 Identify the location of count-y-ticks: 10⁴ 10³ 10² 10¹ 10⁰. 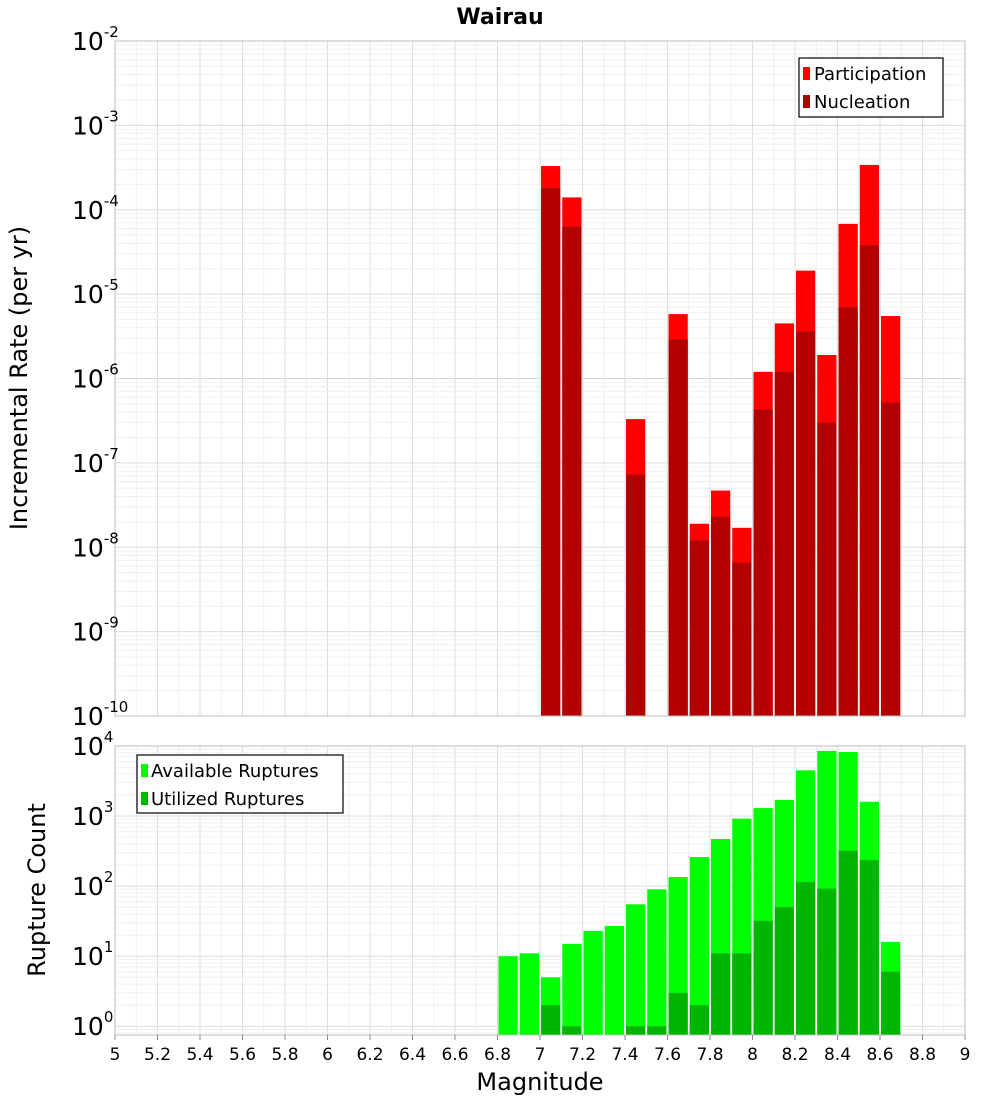
(92, 884).